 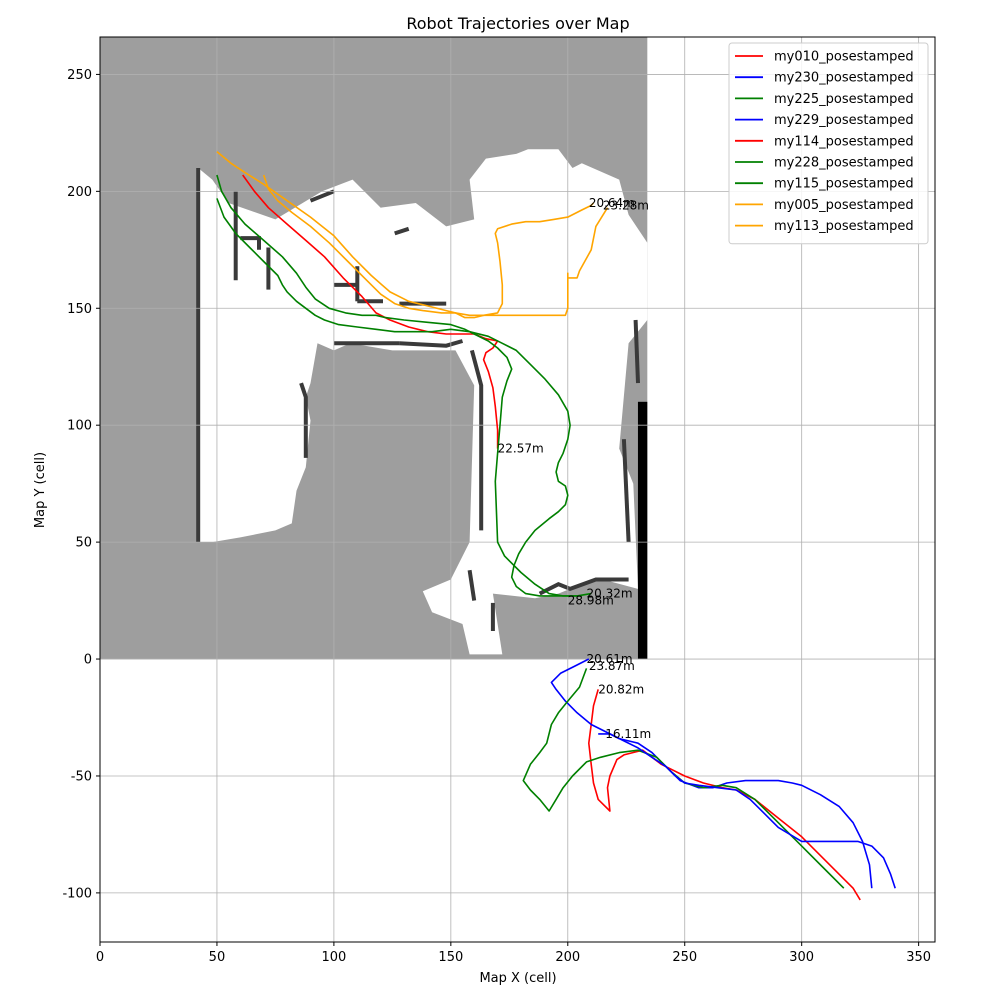 I want to click on x-tick-label: 350, so click(x=918, y=957).